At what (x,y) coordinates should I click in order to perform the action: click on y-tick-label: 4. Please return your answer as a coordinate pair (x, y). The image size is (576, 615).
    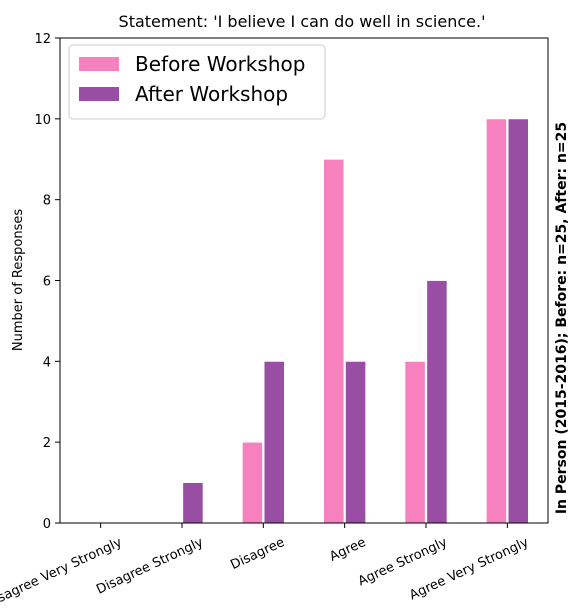
    Looking at the image, I should click on (47, 362).